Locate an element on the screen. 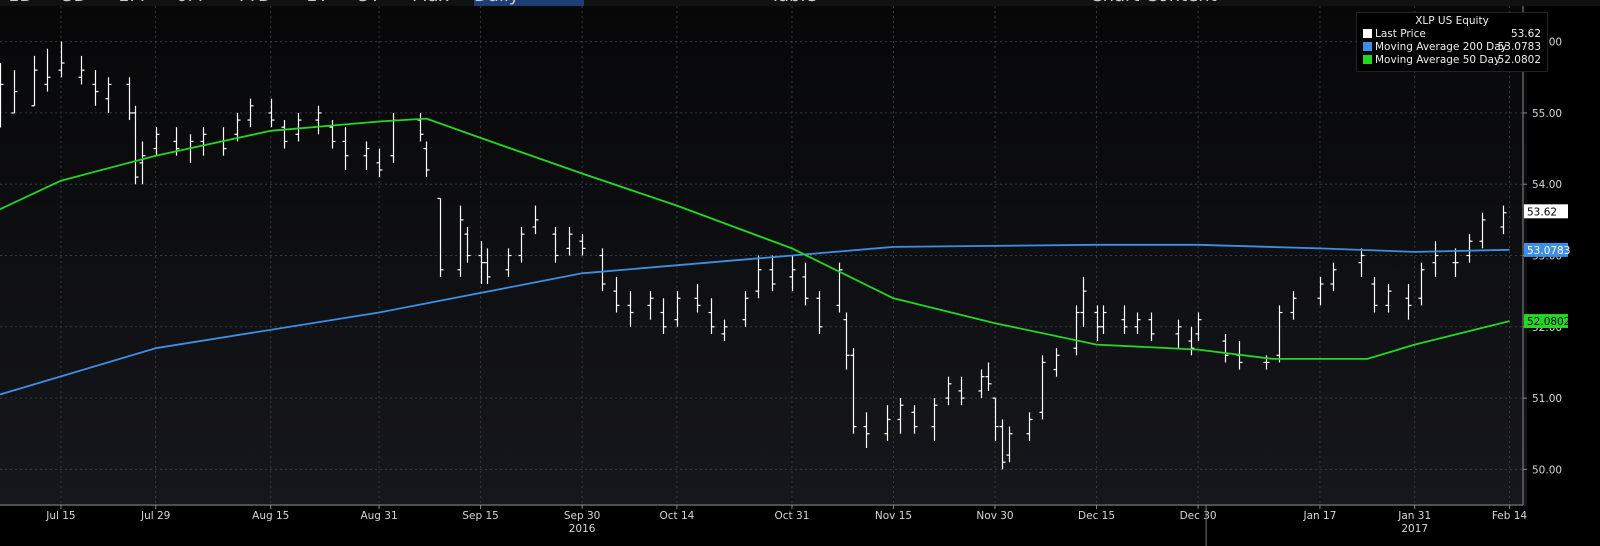  legend-label-ma200: Moving Average 200 Day is located at coordinates (1441, 47).